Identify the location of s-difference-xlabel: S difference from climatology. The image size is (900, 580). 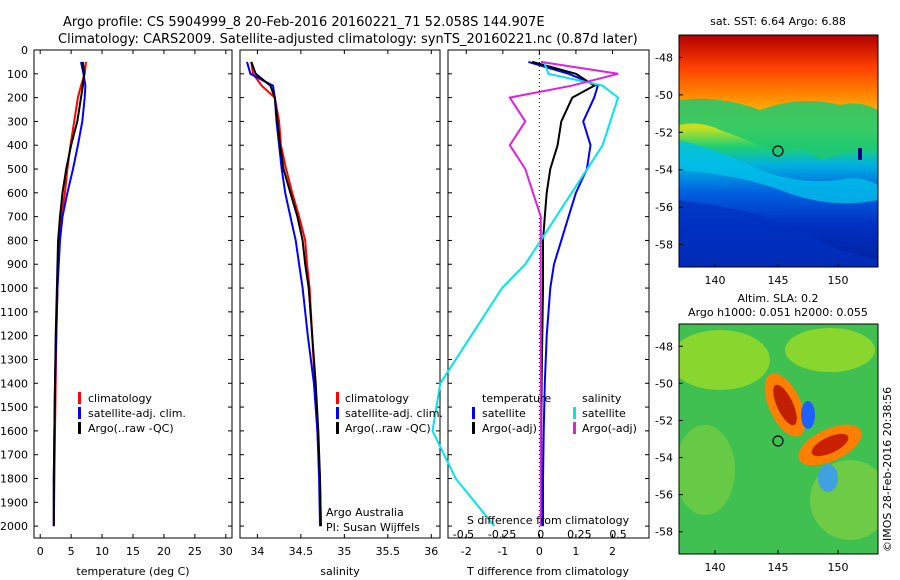
(548, 520).